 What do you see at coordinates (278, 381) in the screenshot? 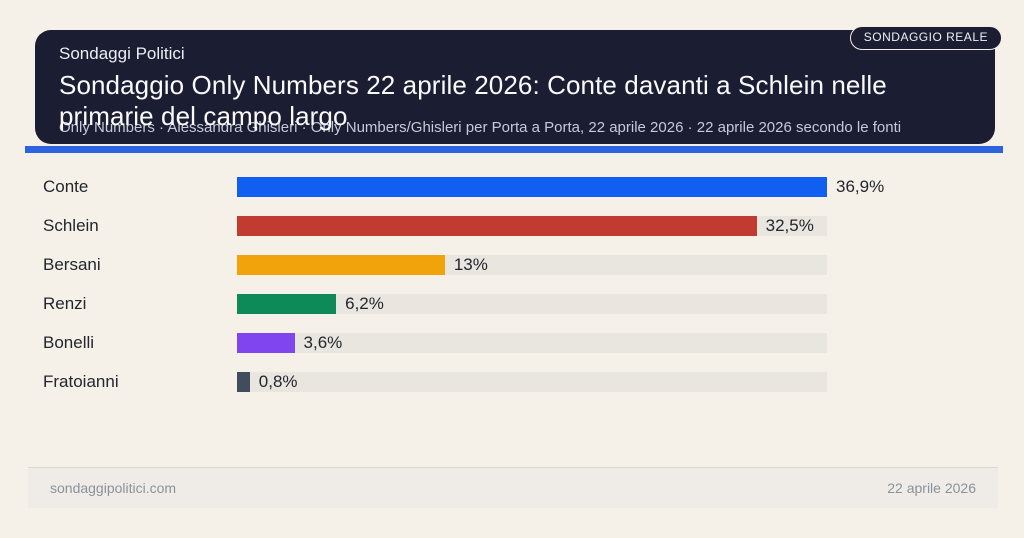
I see `bar-value: 0,8%` at bounding box center [278, 381].